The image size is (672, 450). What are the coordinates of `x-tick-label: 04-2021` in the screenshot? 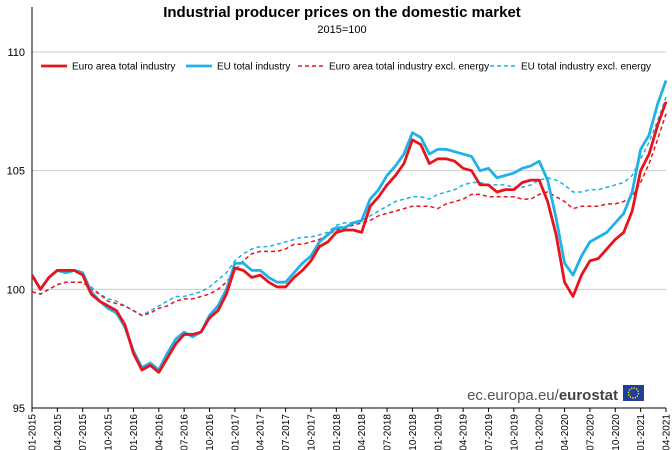 It's located at (667, 432).